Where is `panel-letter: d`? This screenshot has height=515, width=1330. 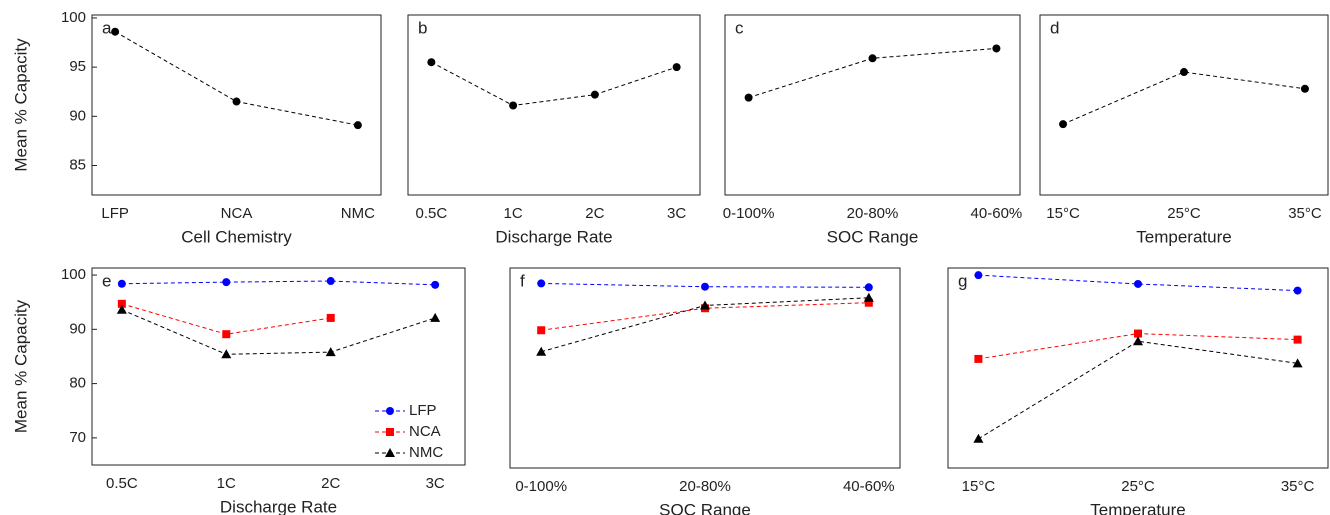 panel-letter: d is located at coordinates (1054, 27).